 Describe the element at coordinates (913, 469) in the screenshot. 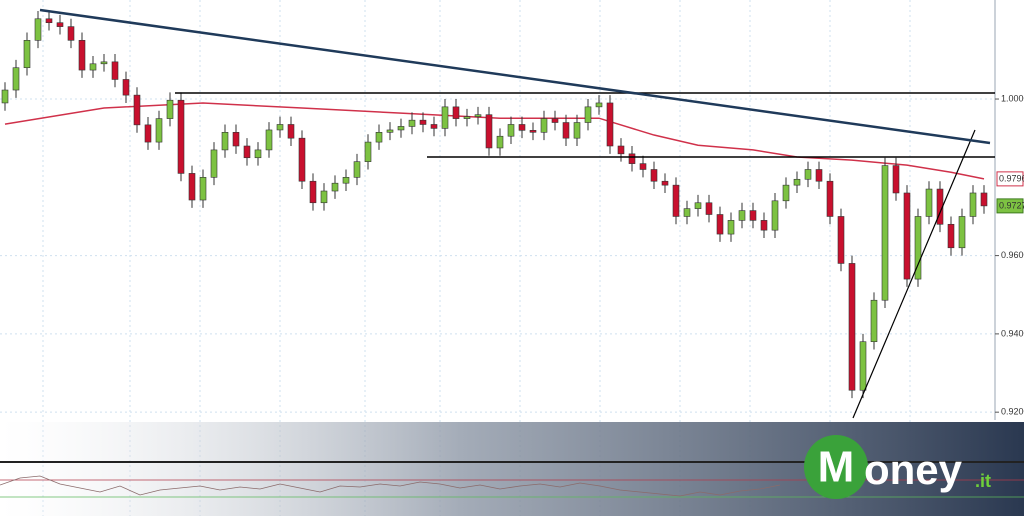

I see `logo-text: oney` at that location.